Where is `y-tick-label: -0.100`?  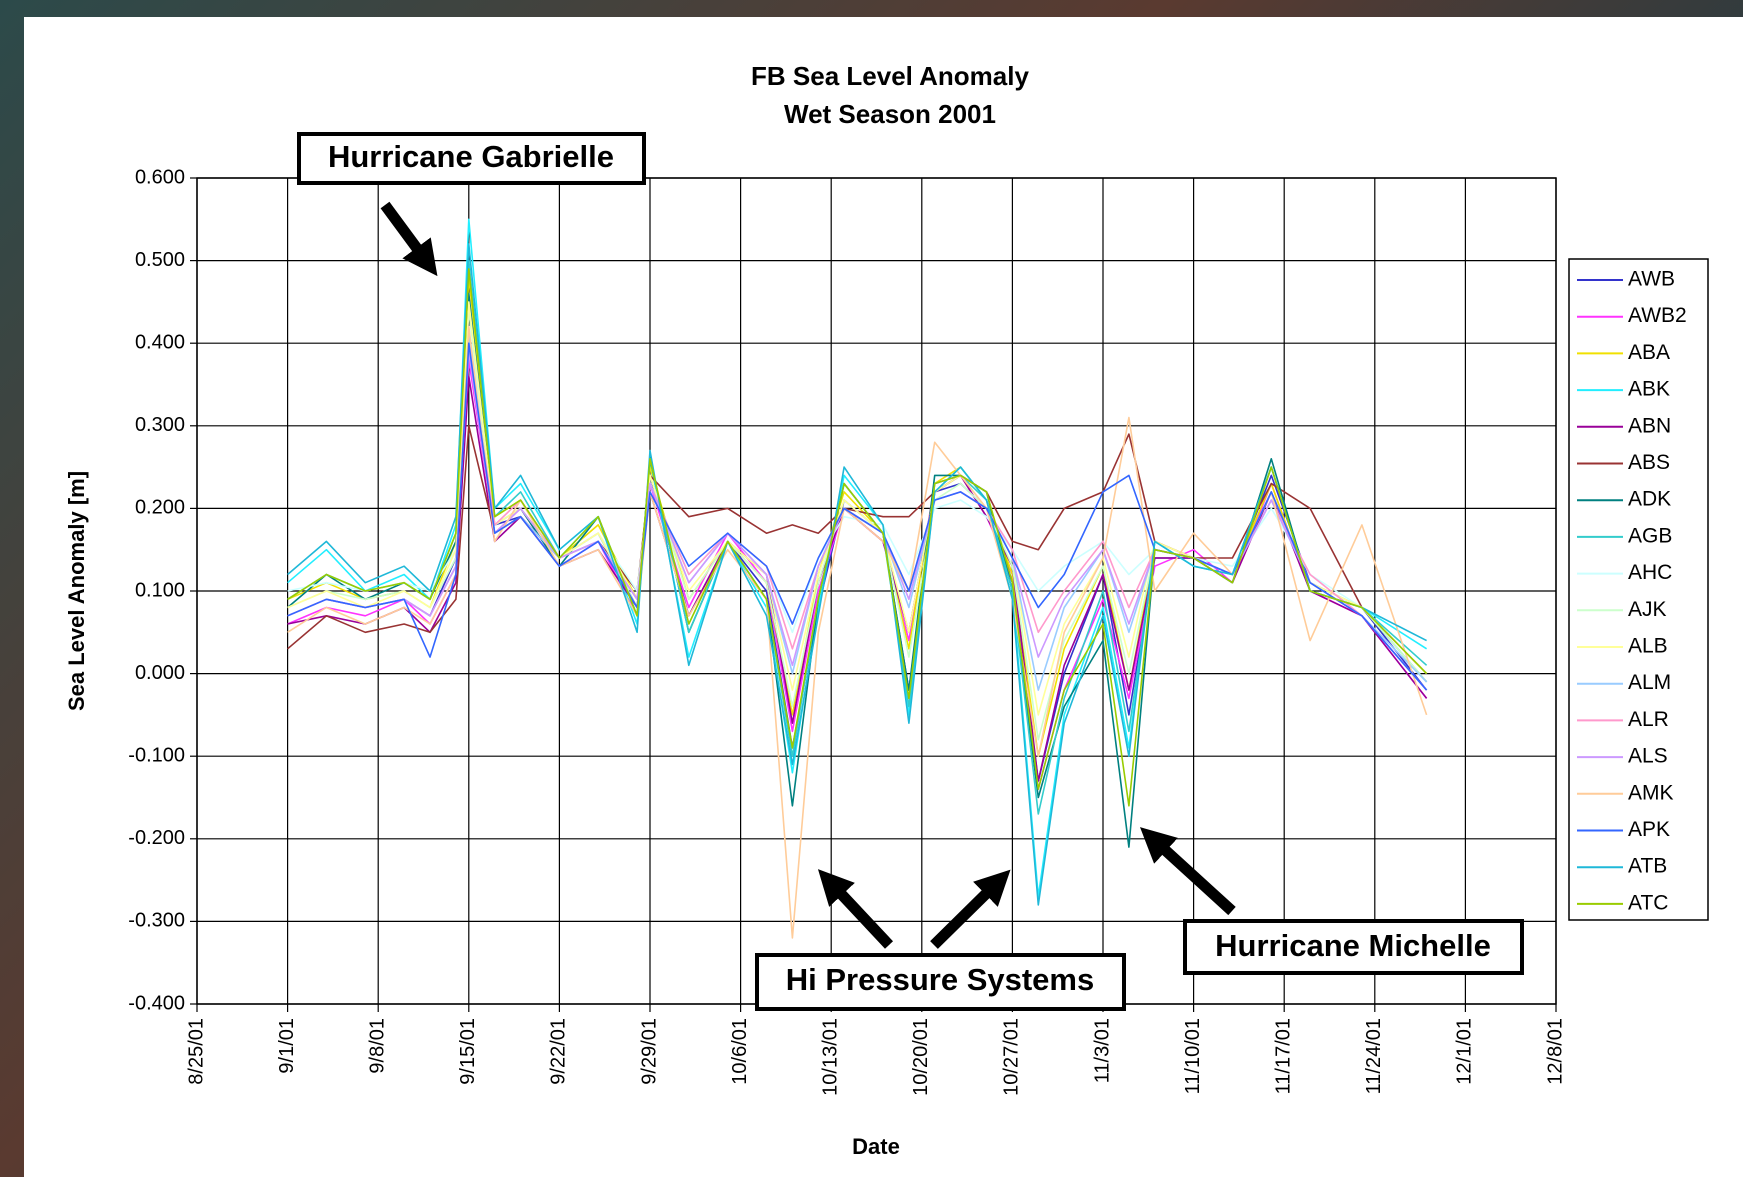
y-tick-label: -0.100 is located at coordinates (156, 755).